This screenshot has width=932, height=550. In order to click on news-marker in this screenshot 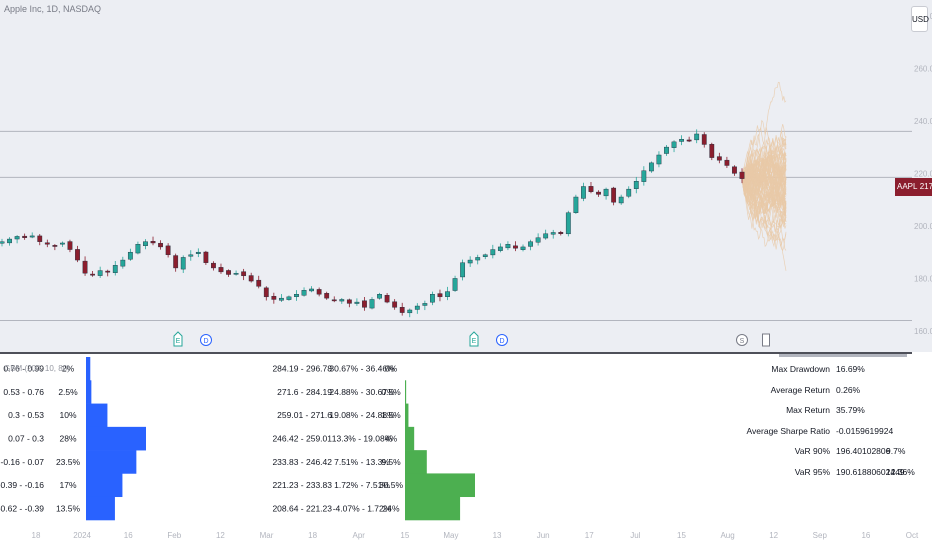, I will do `click(766, 340)`.